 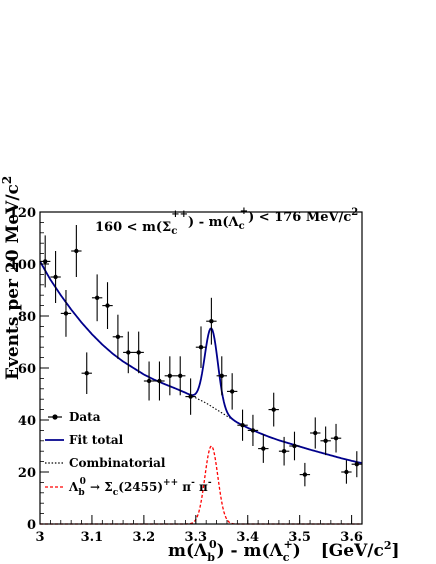 What do you see at coordinates (27, 421) in the screenshot?
I see `y-tick-label: 40` at bounding box center [27, 421].